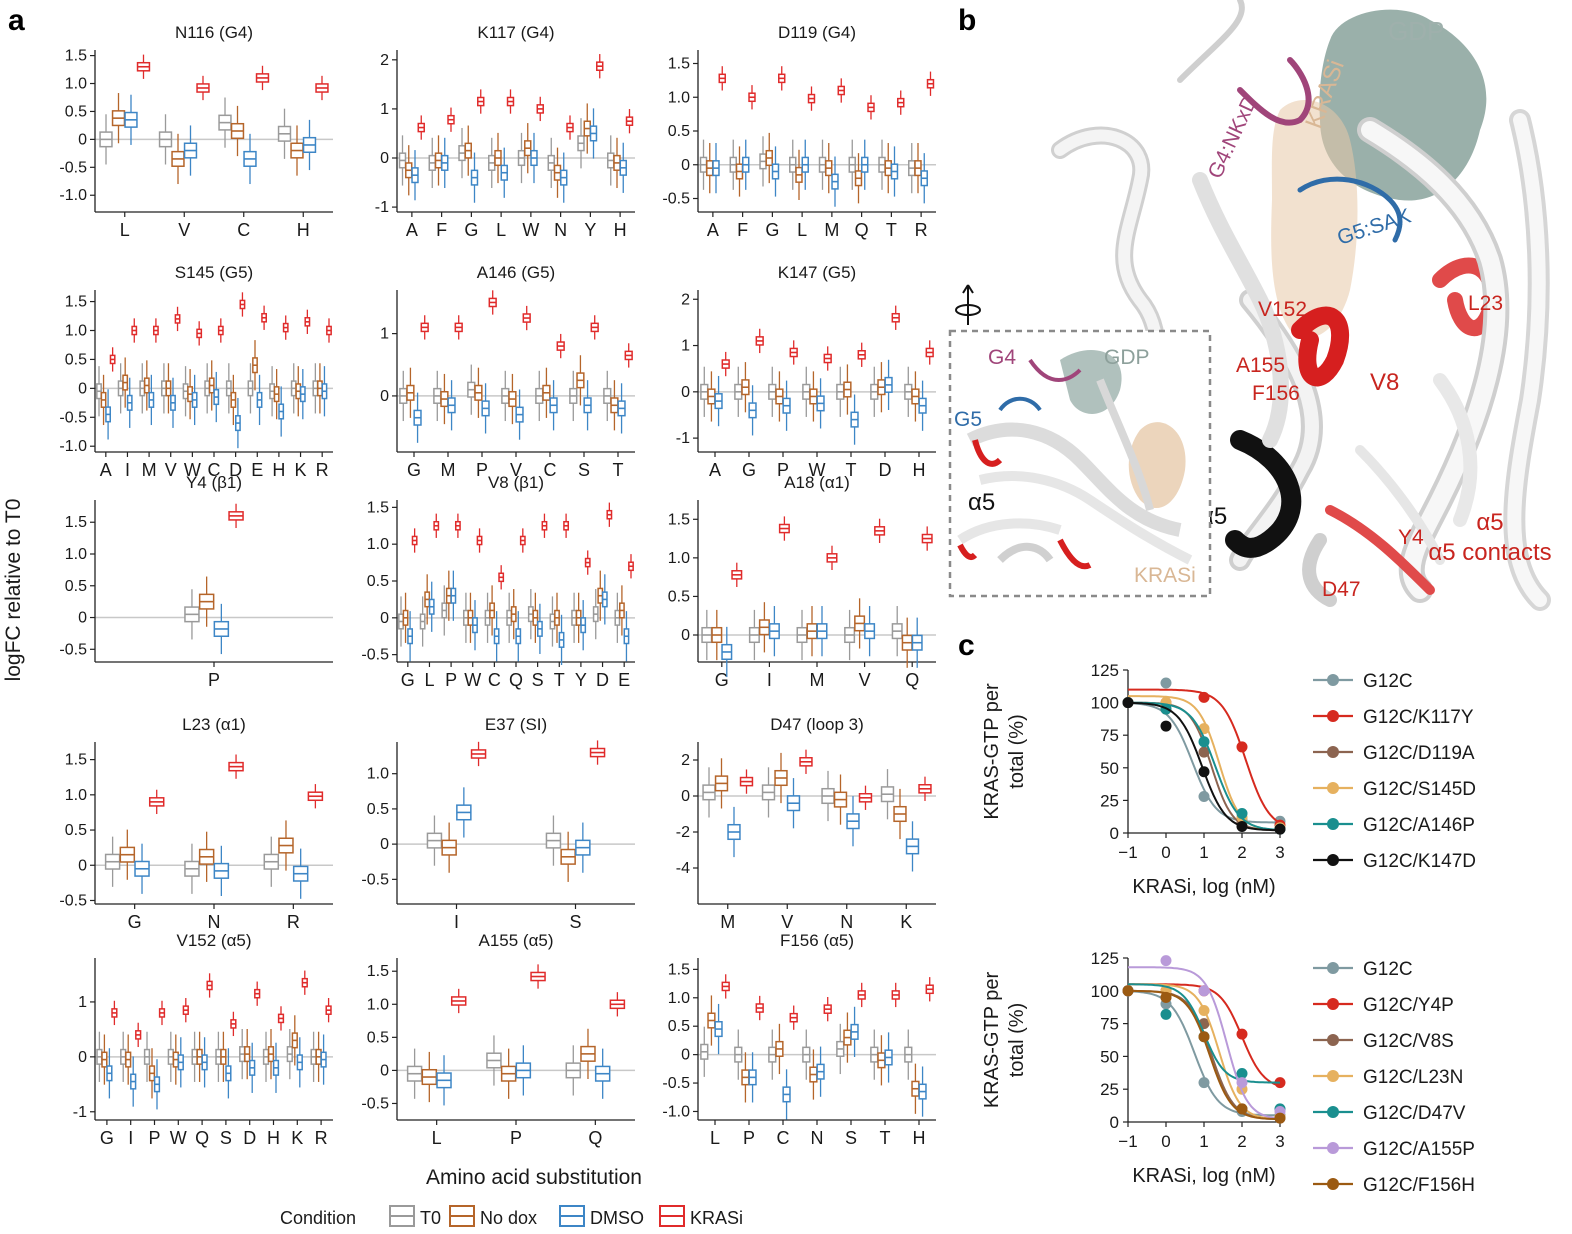 This screenshot has width=1572, height=1234. What do you see at coordinates (1105, 991) in the screenshot?
I see `y-tick-label: 100` at bounding box center [1105, 991].